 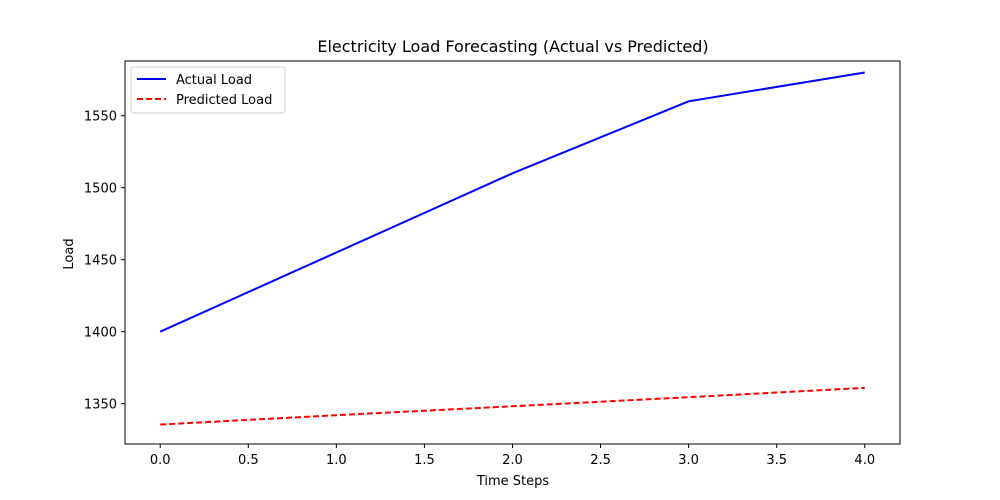 What do you see at coordinates (864, 460) in the screenshot?
I see `x-tick-label: 4.0` at bounding box center [864, 460].